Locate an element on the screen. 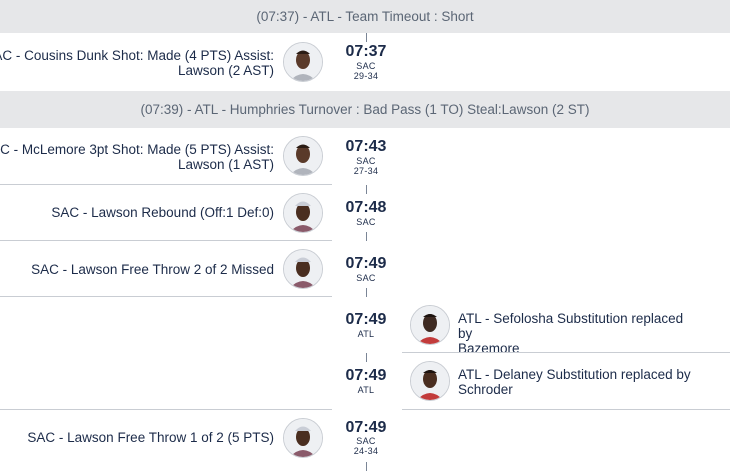  play-text-line: Lawson (1 AST) is located at coordinates (225, 164).